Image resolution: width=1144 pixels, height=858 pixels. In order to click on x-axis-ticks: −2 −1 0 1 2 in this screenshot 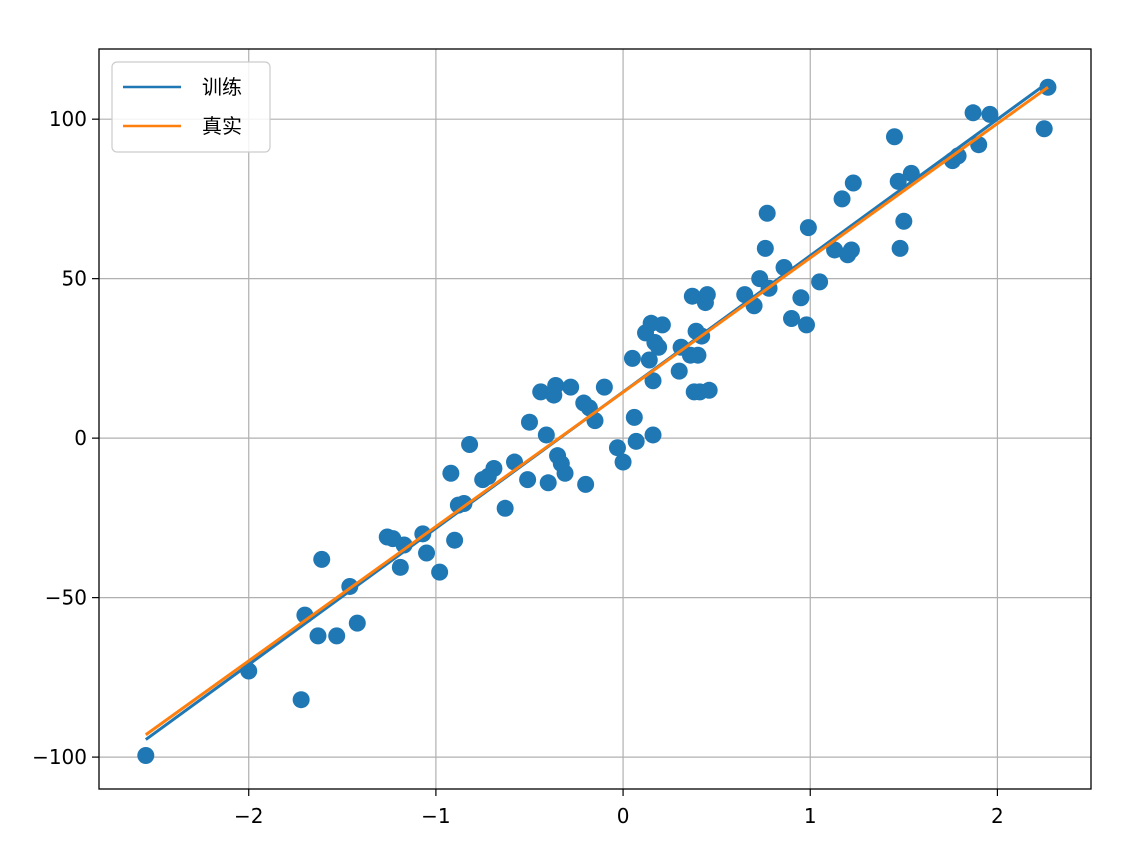, I will do `click(619, 808)`.